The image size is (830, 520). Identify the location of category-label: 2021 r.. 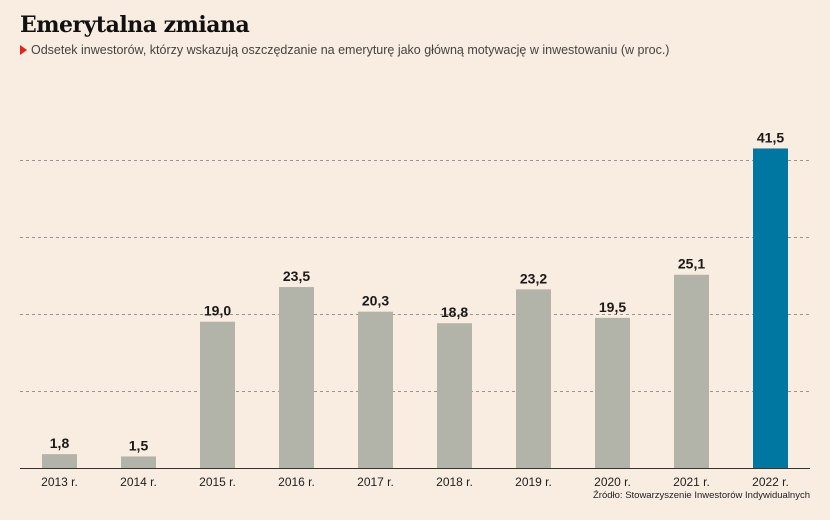
(691, 482).